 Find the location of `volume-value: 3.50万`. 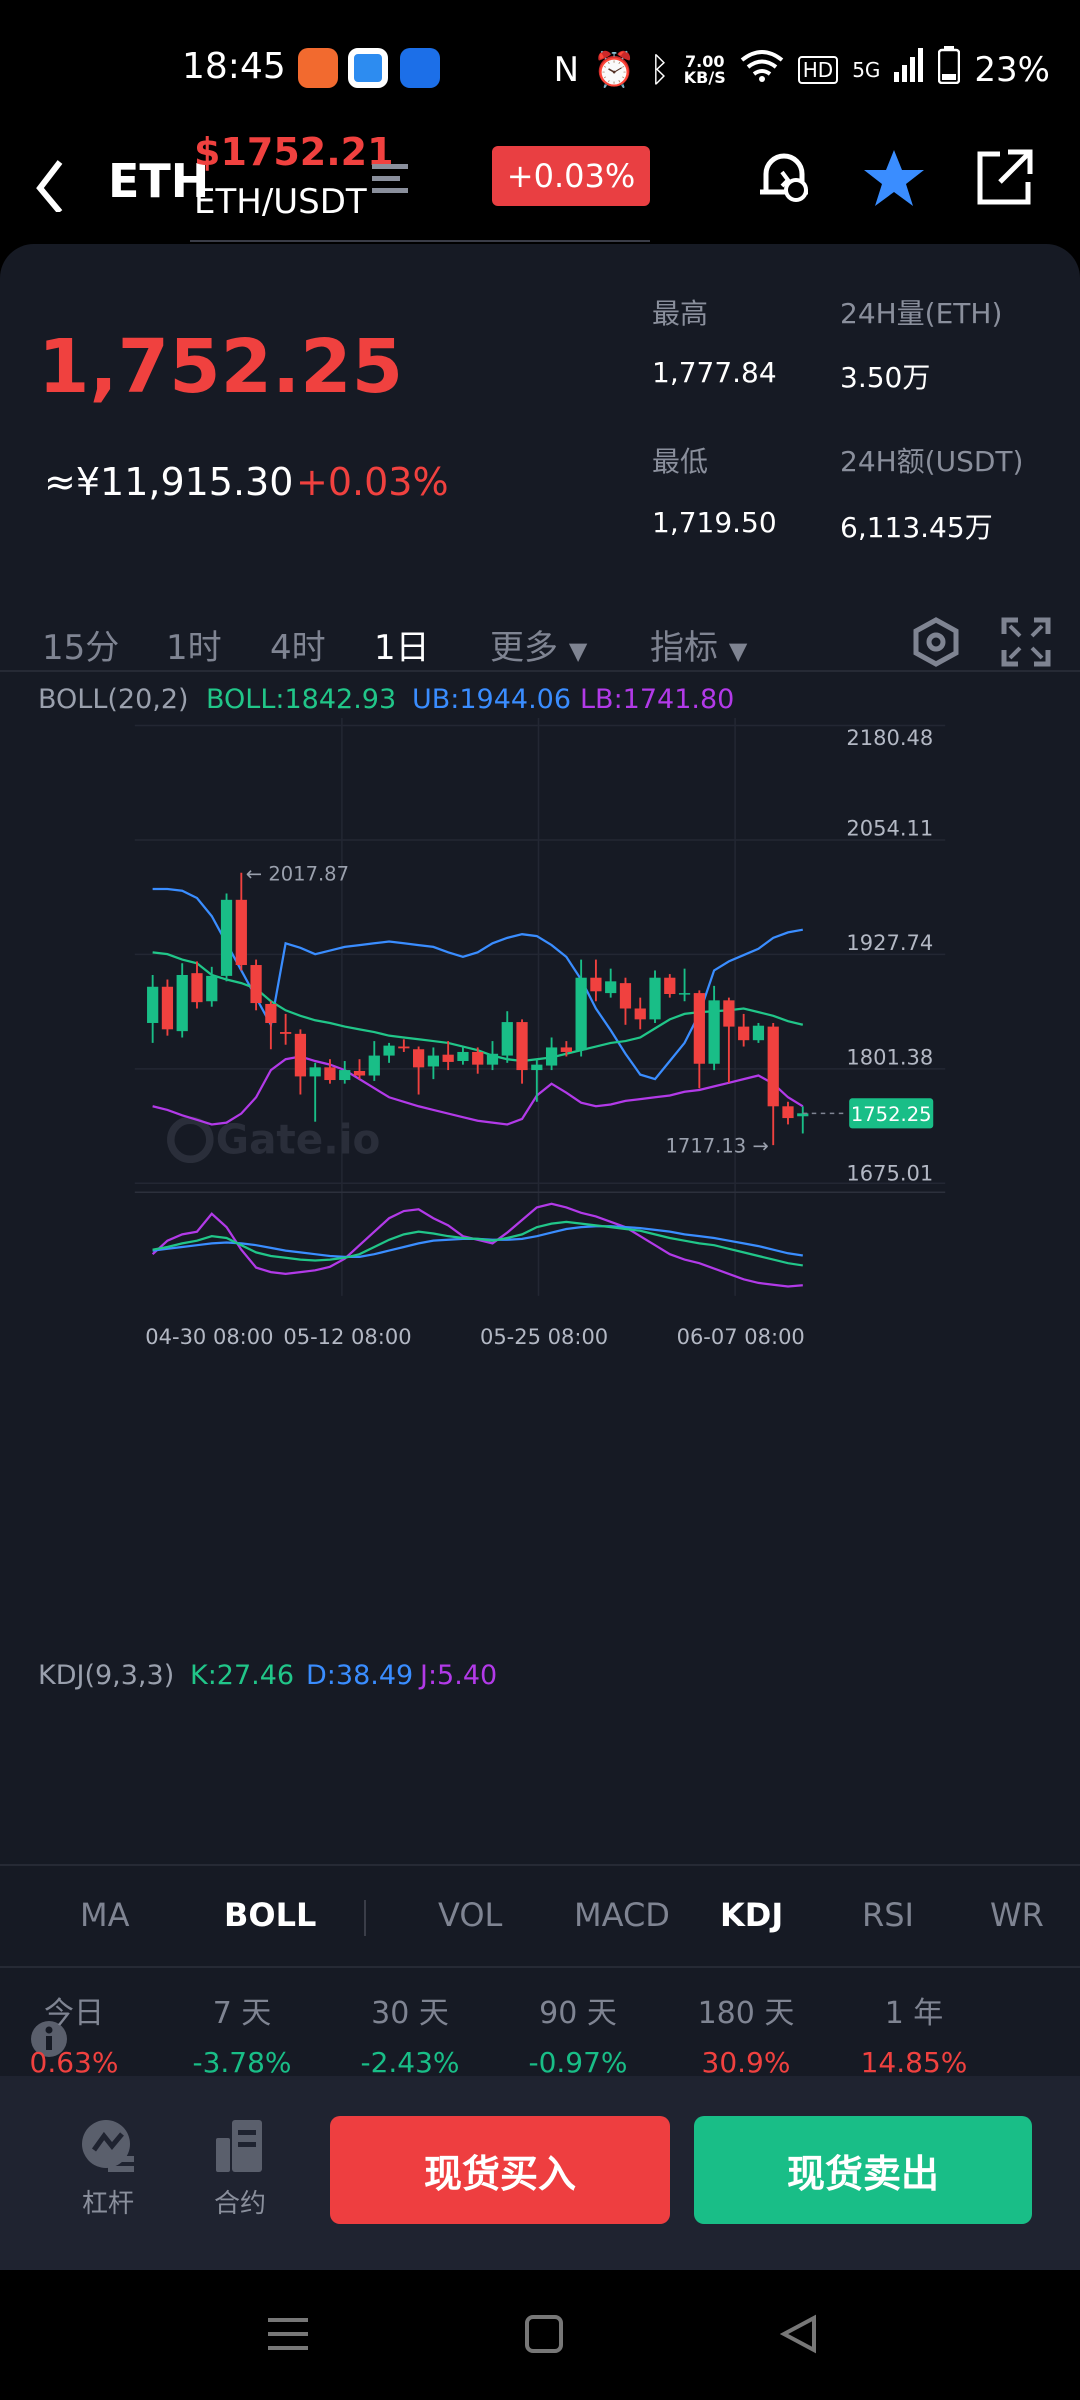

volume-value: 3.50万 is located at coordinates (885, 377).